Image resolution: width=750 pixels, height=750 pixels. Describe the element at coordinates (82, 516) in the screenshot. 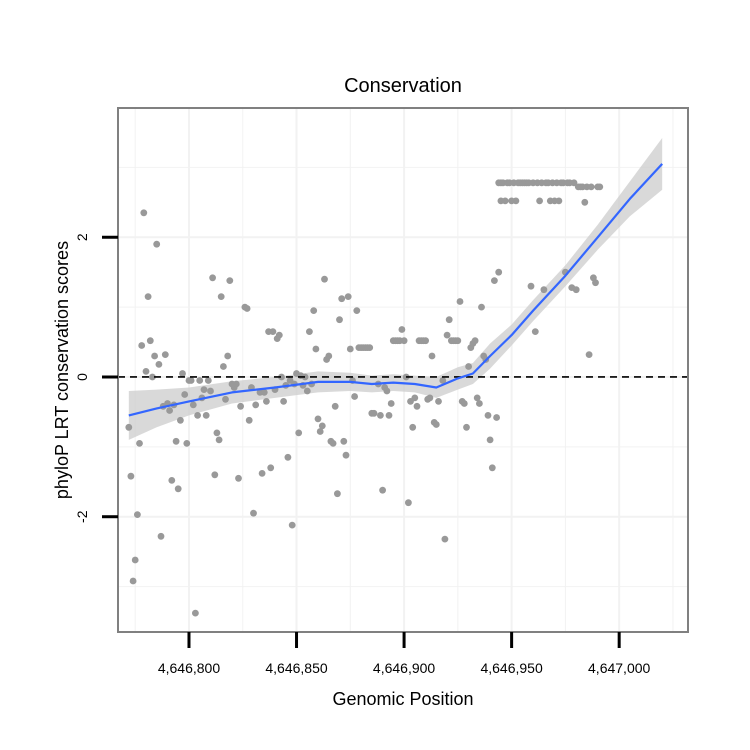

I see `y-tick-label: -2` at that location.